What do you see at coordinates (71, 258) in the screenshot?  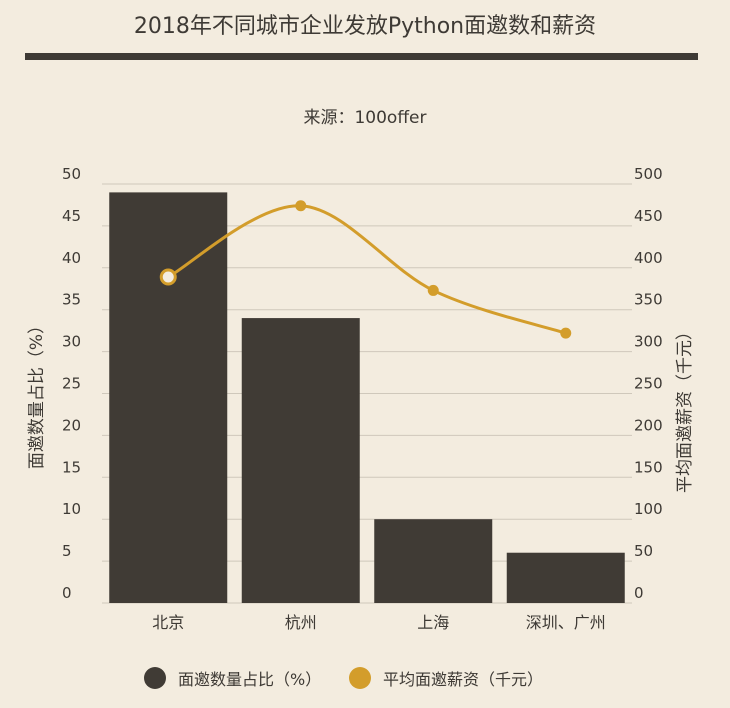 I see `y-left-tick-label: 40` at bounding box center [71, 258].